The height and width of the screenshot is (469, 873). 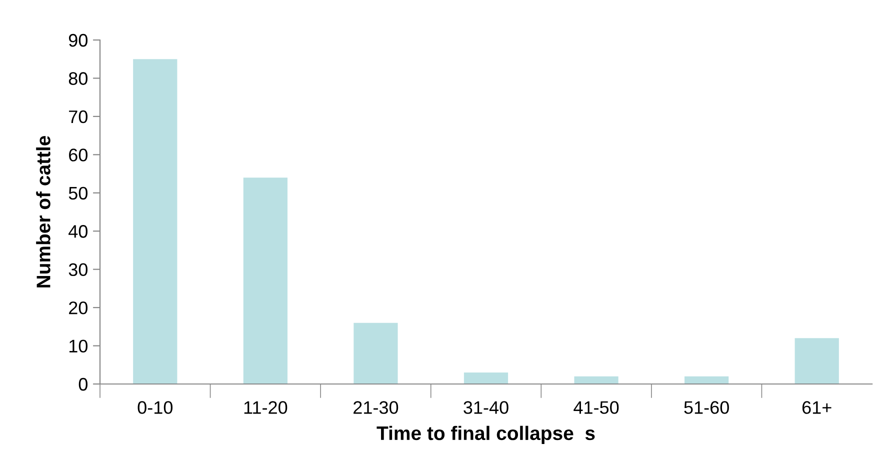 I want to click on x-tick-label: 11-20, so click(x=266, y=407).